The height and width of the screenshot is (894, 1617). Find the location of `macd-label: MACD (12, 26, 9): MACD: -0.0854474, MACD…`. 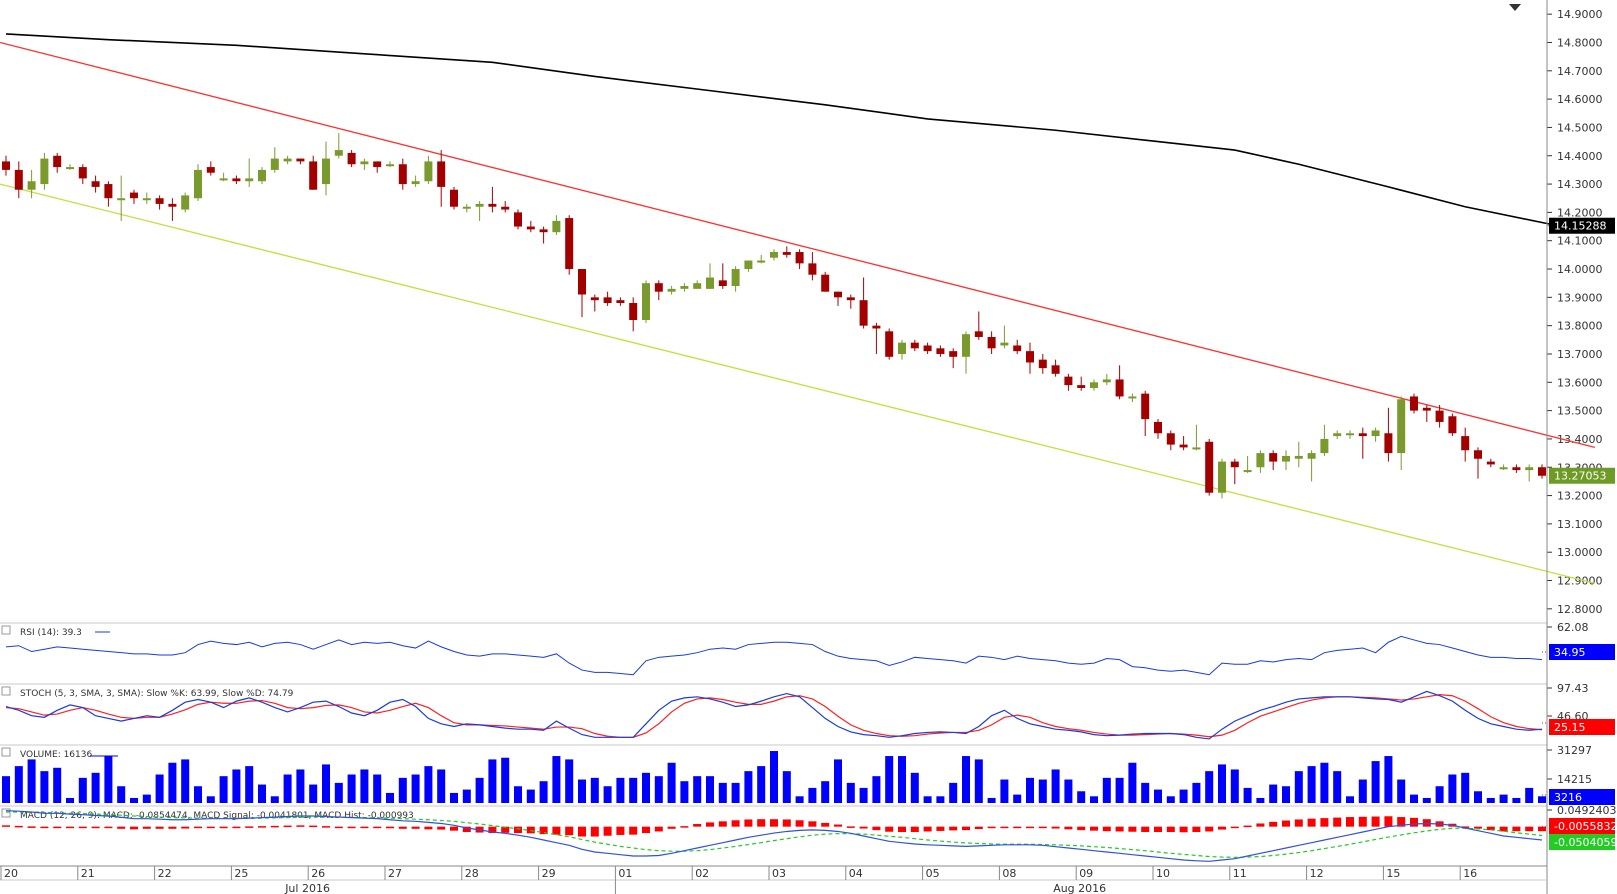

macd-label: MACD (12, 26, 9): MACD: -0.0854474, MACD… is located at coordinates (217, 816).